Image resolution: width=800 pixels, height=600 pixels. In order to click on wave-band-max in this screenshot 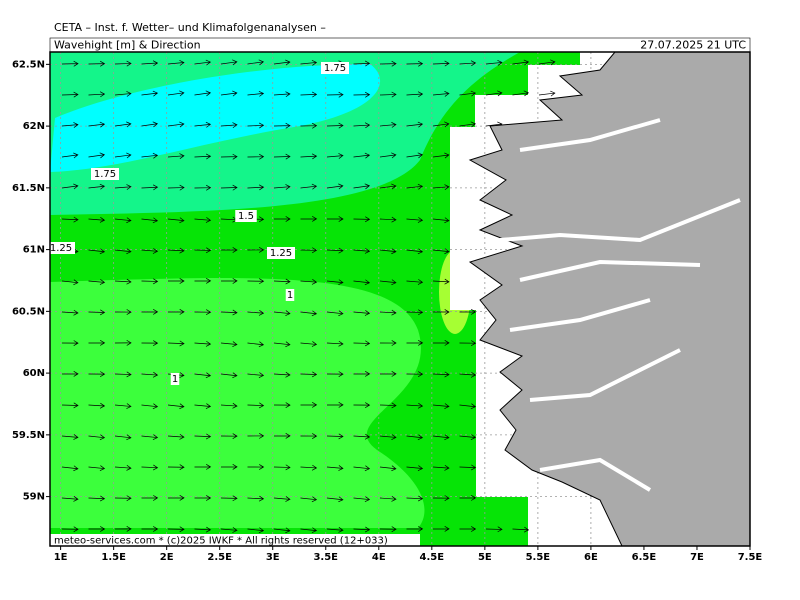, I will do `click(215, 118)`.